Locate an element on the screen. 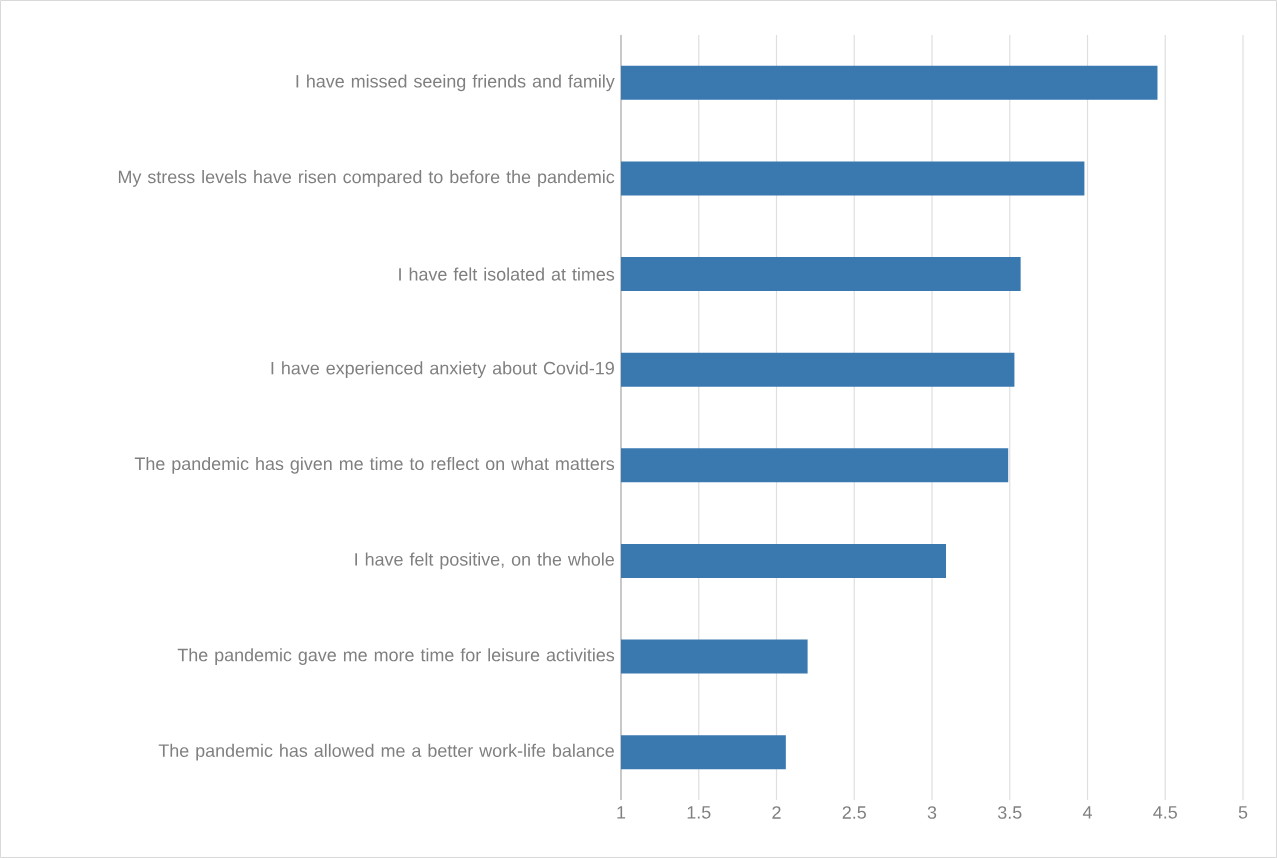 The image size is (1277, 858). y-tick-label: I have felt isolated at times is located at coordinates (507, 274).